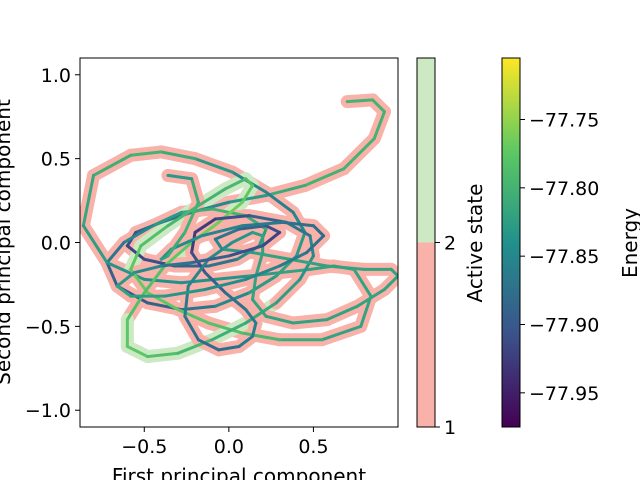  I want to click on active-state-colorbar: 1 2 Active state, so click(451, 248).